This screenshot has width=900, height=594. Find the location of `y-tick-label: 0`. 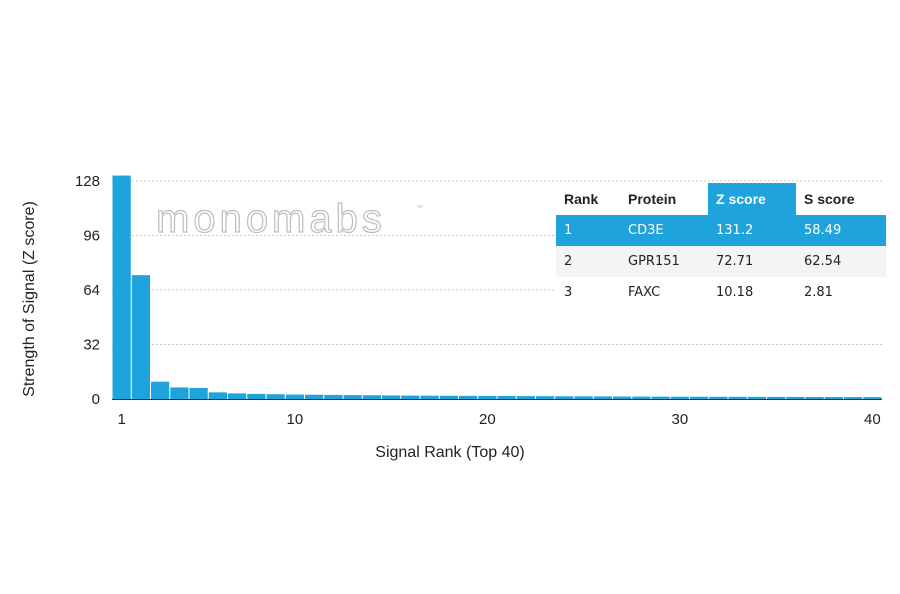

y-tick-label: 0 is located at coordinates (96, 399).